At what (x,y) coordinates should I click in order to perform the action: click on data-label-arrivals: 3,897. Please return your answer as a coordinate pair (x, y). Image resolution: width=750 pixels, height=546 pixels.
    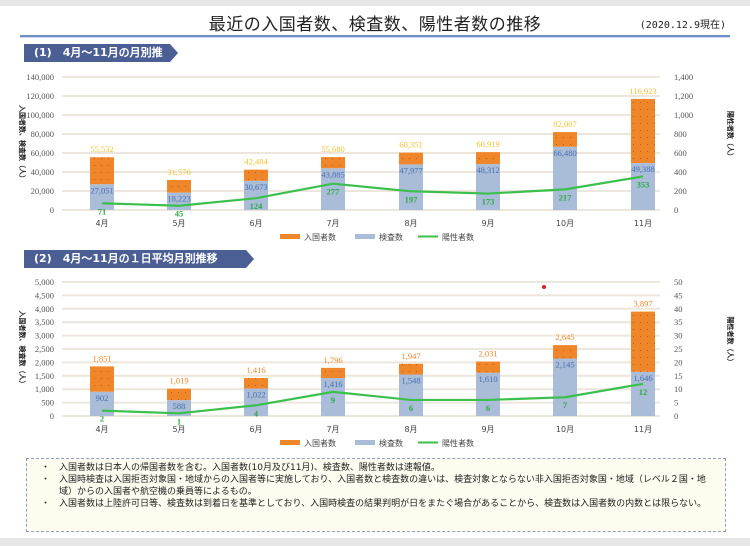
    Looking at the image, I should click on (642, 304).